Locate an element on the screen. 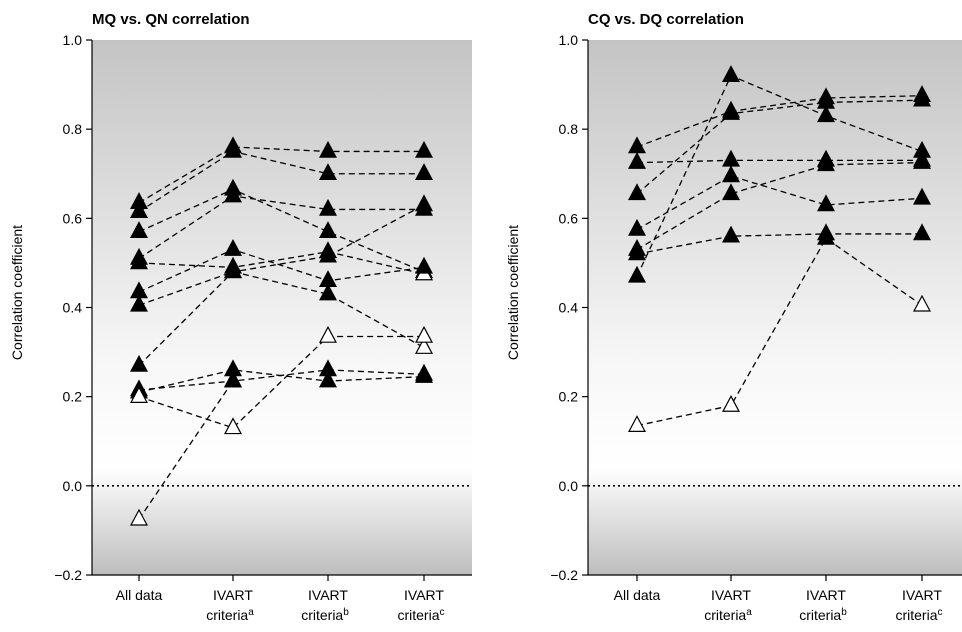 The height and width of the screenshot is (632, 962). chart-title: MQ vs. QN correlation is located at coordinates (171, 19).